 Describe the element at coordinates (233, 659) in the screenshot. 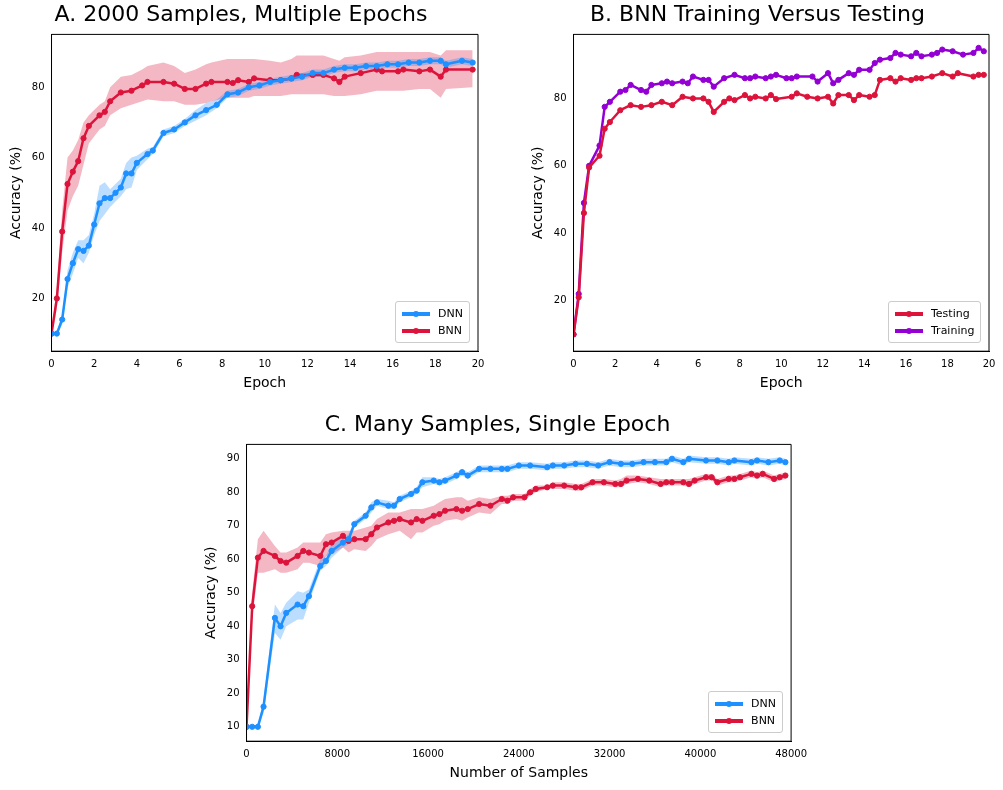

I see `y-tick-label: 30` at that location.